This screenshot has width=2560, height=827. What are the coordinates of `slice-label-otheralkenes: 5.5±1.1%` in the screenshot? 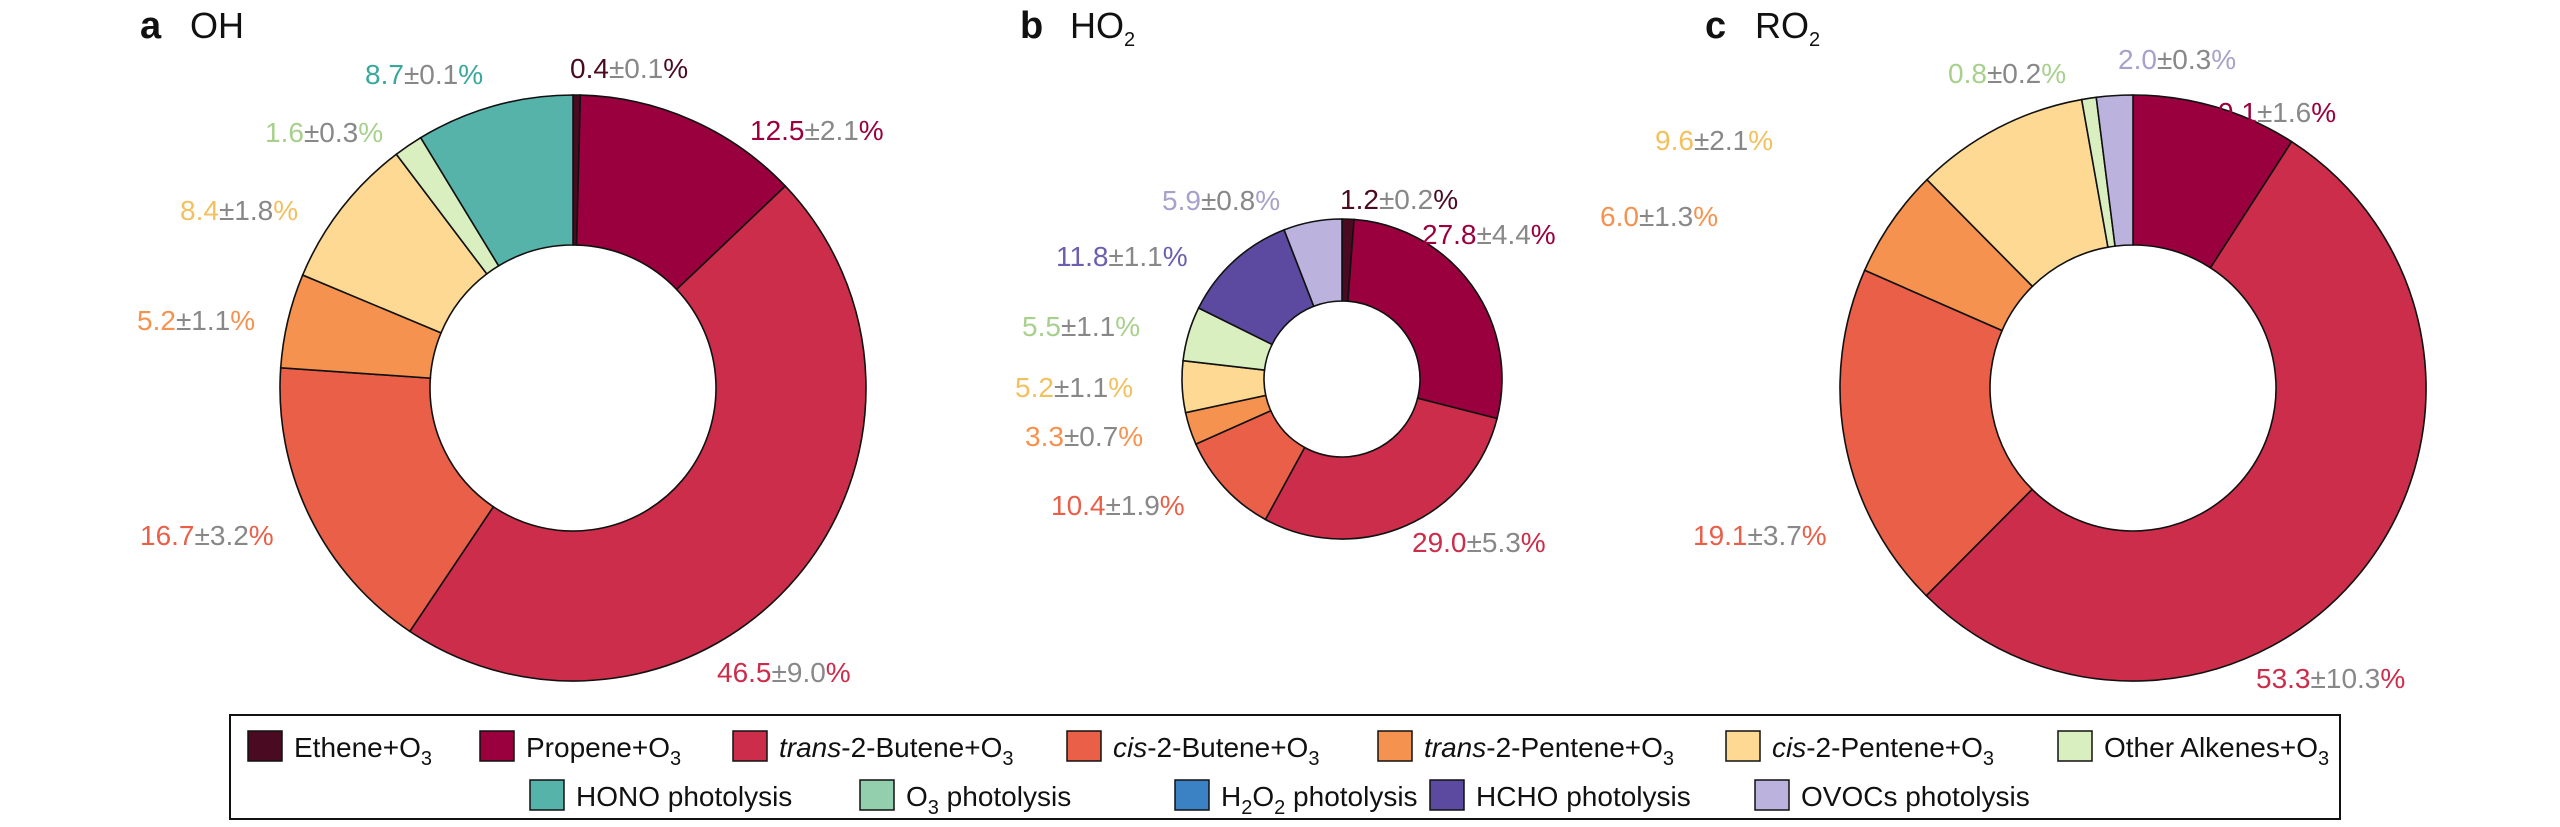 It's located at (1081, 326).